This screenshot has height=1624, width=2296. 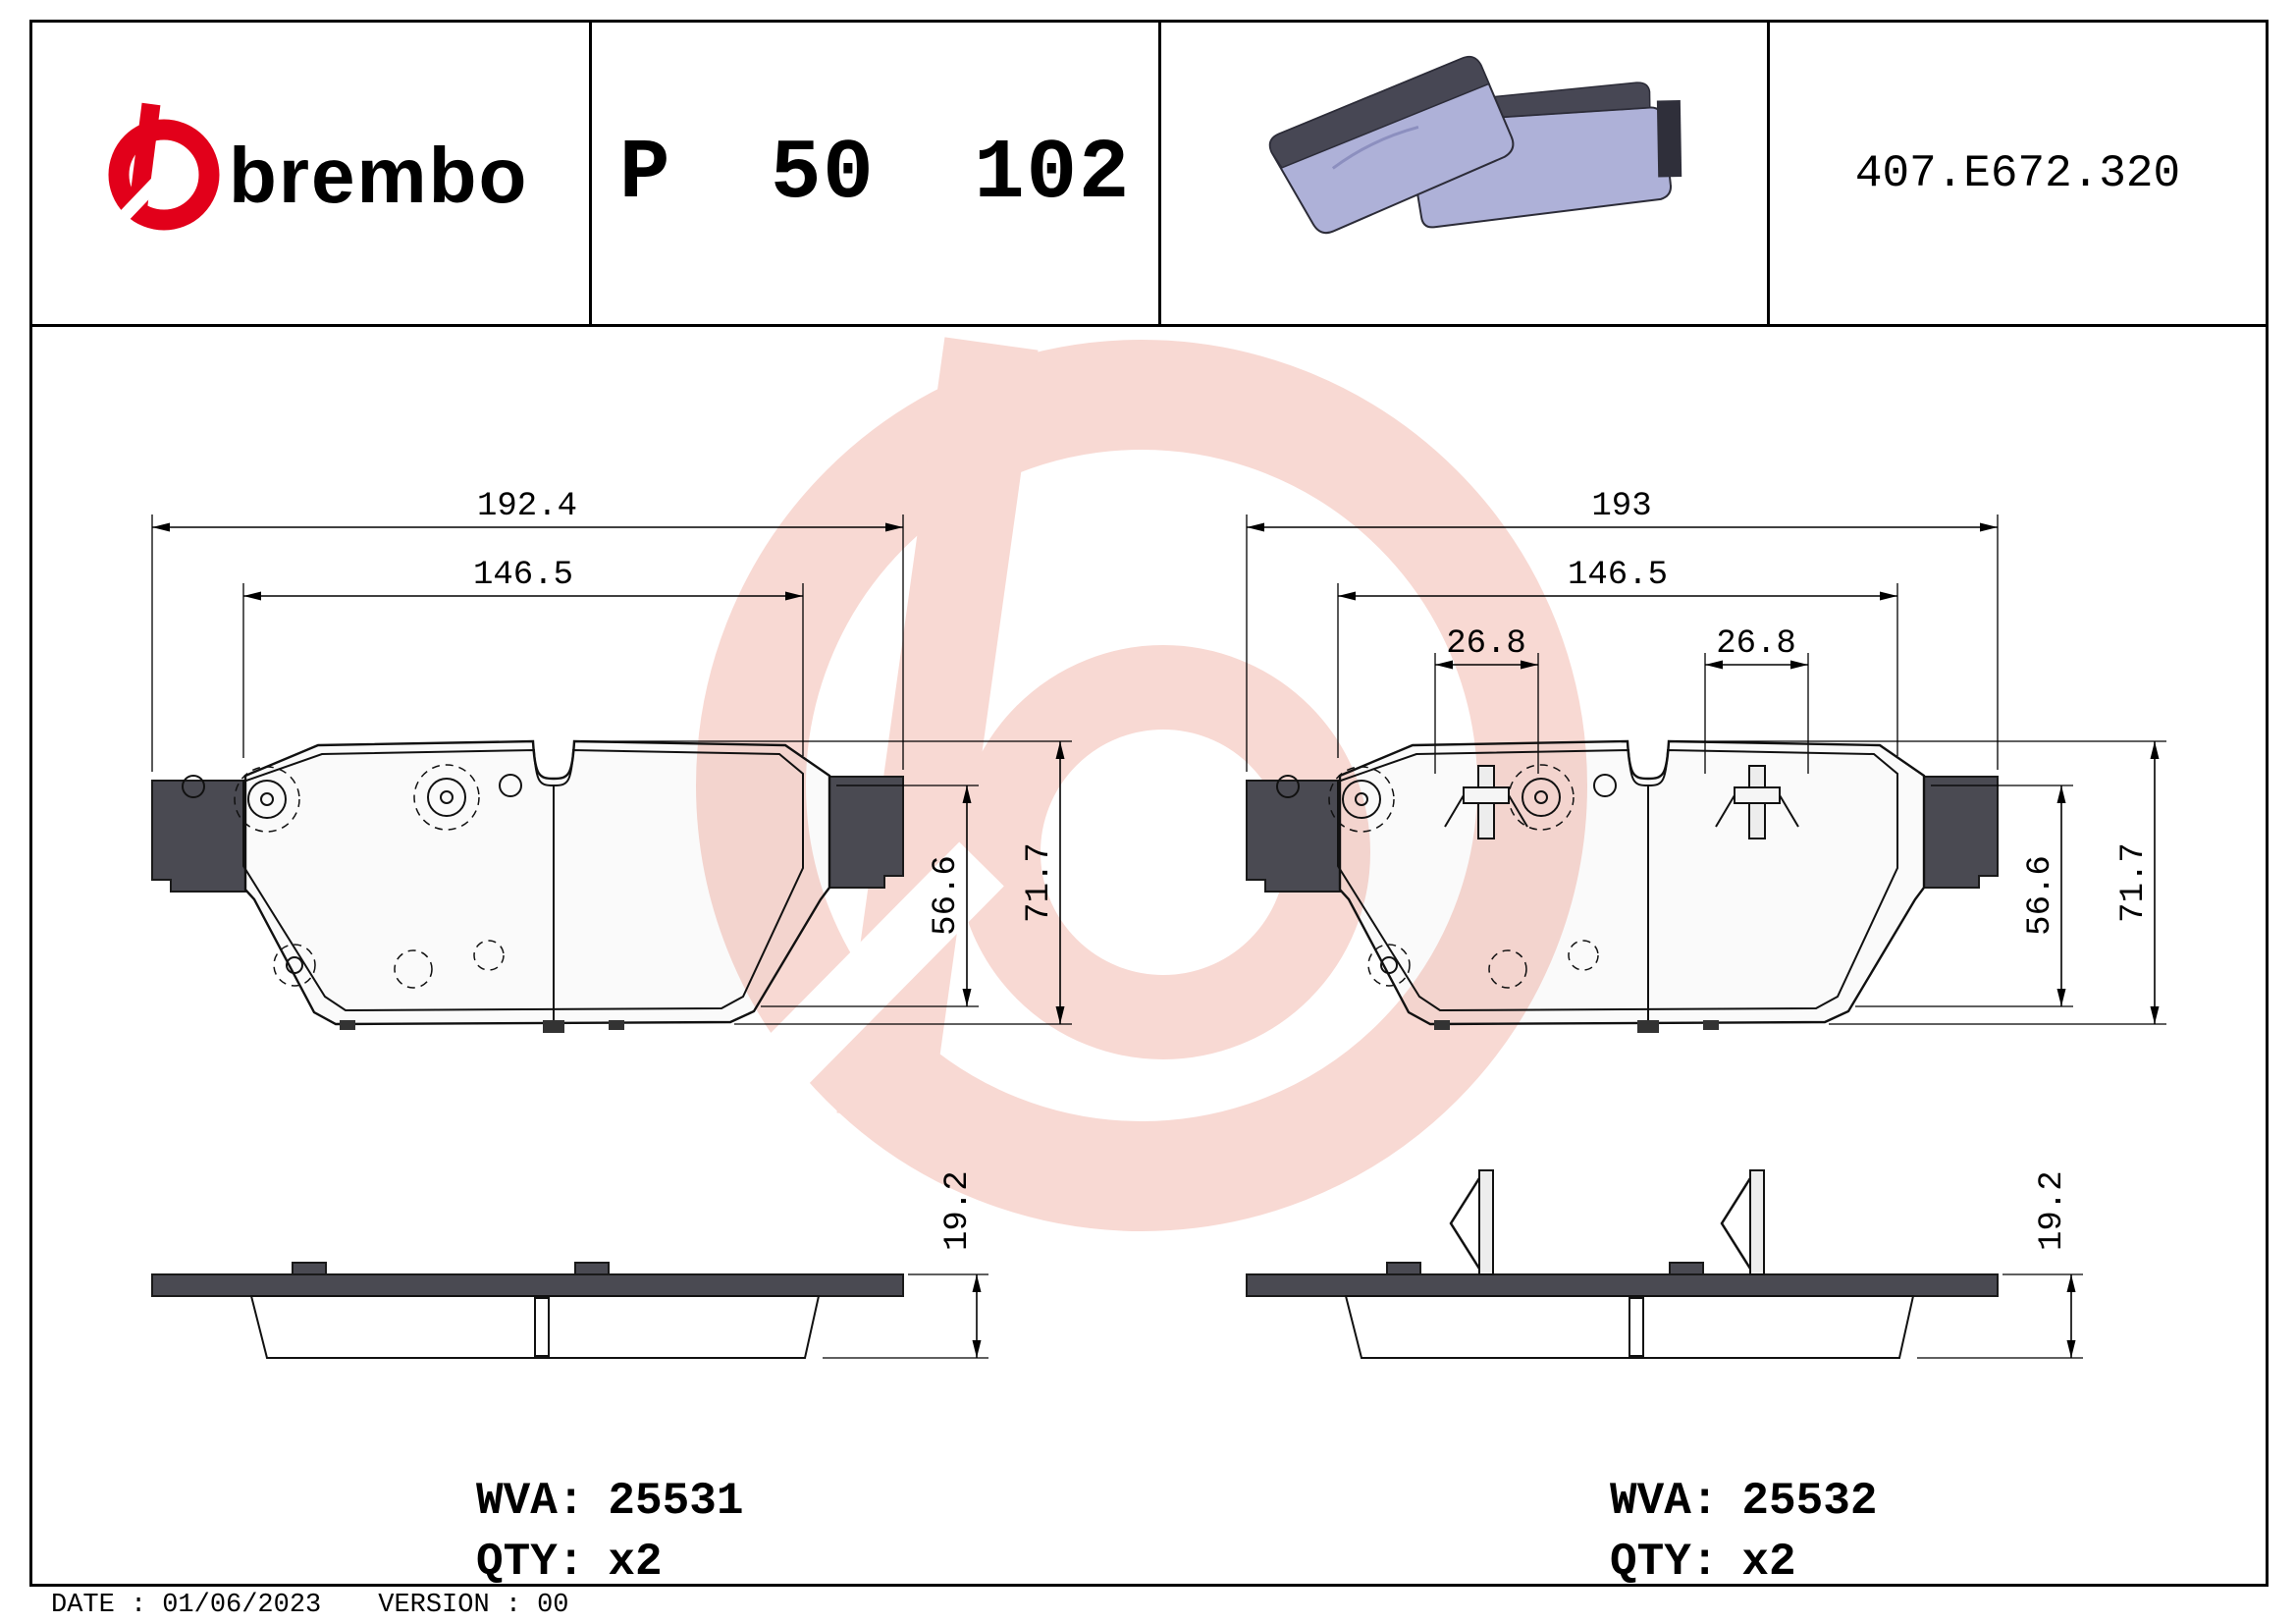 I want to click on footer-date-value: 01/06/2023, so click(x=242, y=1605).